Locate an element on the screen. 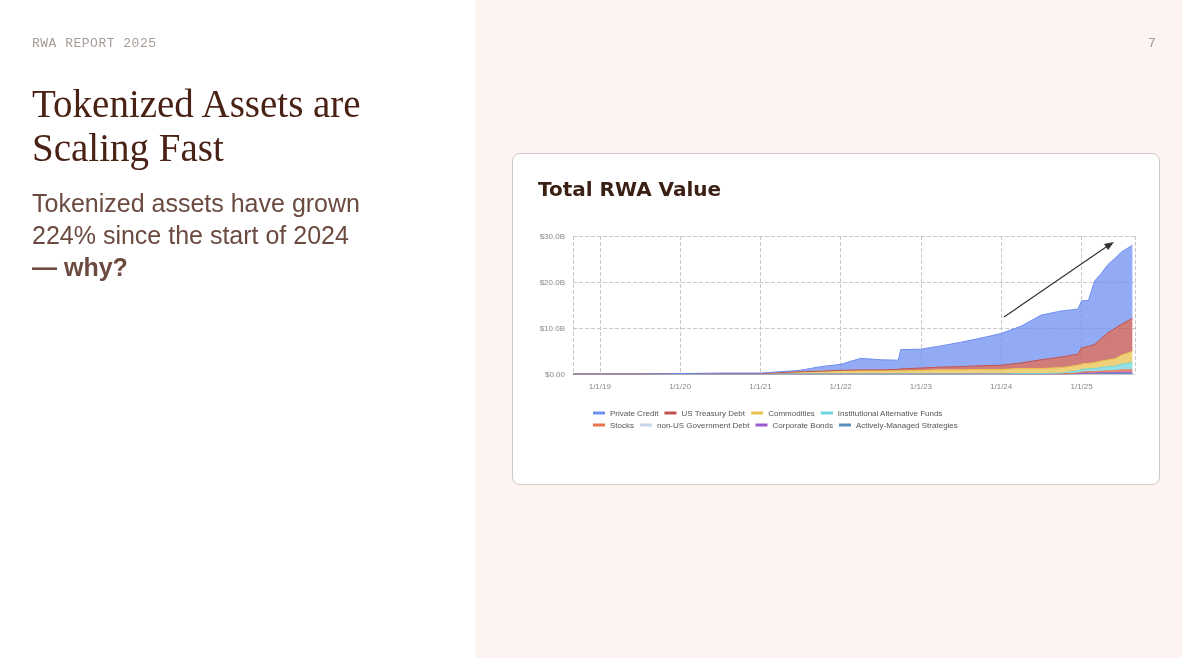 This screenshot has width=1182, height=658. x-tick-label: 1/1/23 is located at coordinates (921, 386).